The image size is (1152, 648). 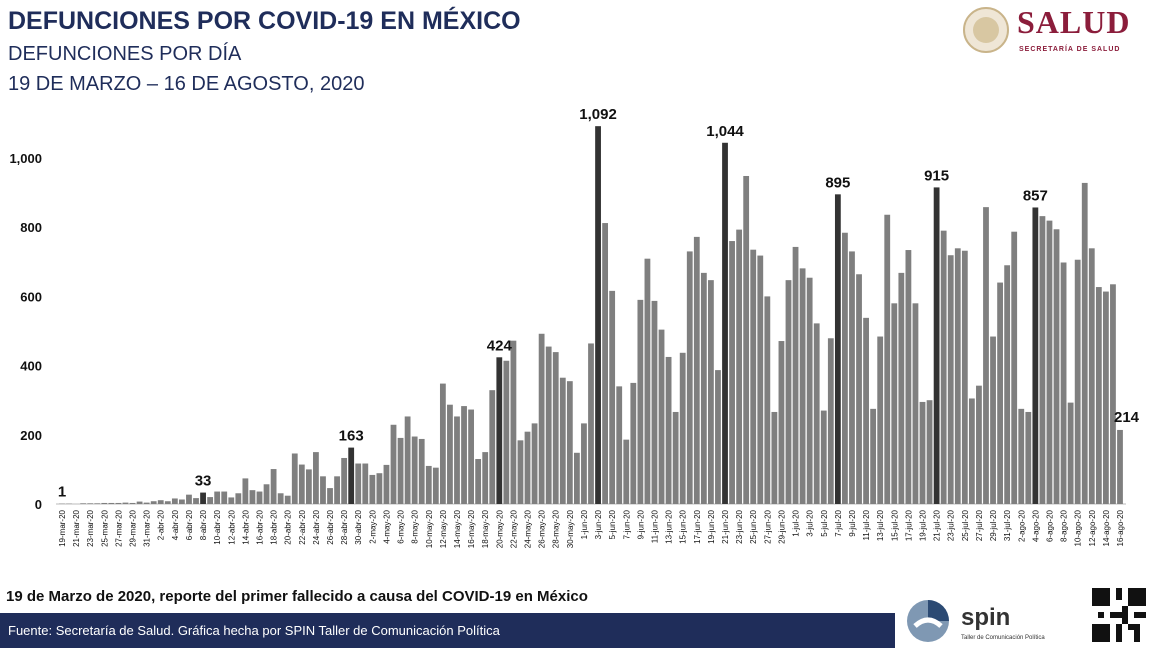 I want to click on x-tick-label: 18-abr-20, so click(x=274, y=526).